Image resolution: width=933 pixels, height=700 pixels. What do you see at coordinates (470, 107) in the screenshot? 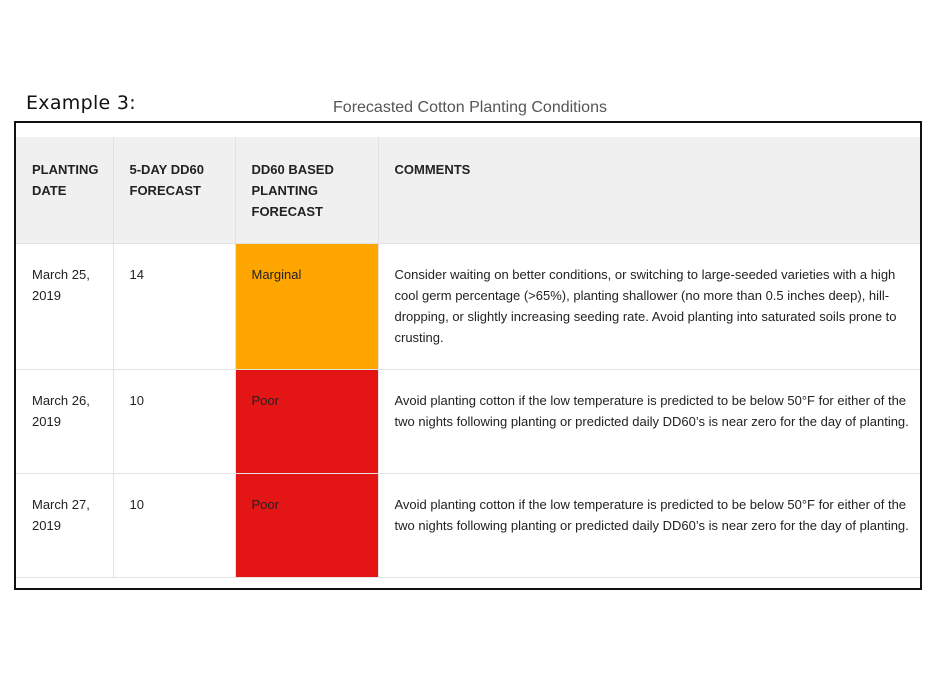
I see `table-title: Forecasted Cotton Planting Conditions` at bounding box center [470, 107].